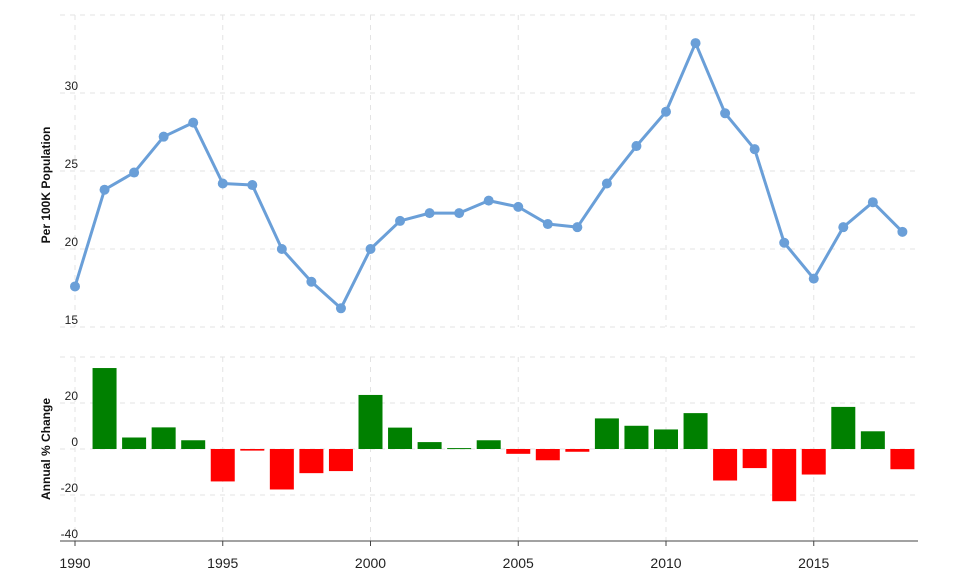 The height and width of the screenshot is (578, 978). Describe the element at coordinates (370, 563) in the screenshot. I see `xtick-label: 2000` at that location.